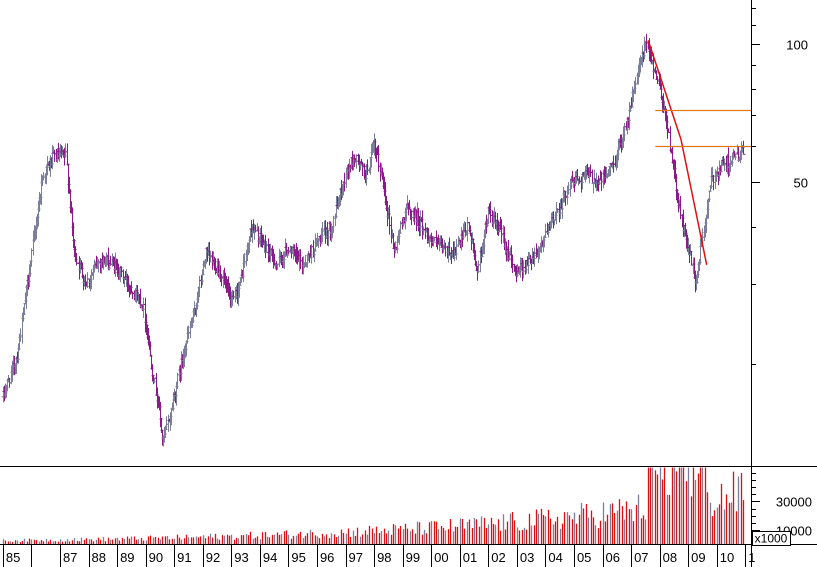 The width and height of the screenshot is (817, 567). What do you see at coordinates (413, 557) in the screenshot?
I see `x-tick-label: 99` at bounding box center [413, 557].